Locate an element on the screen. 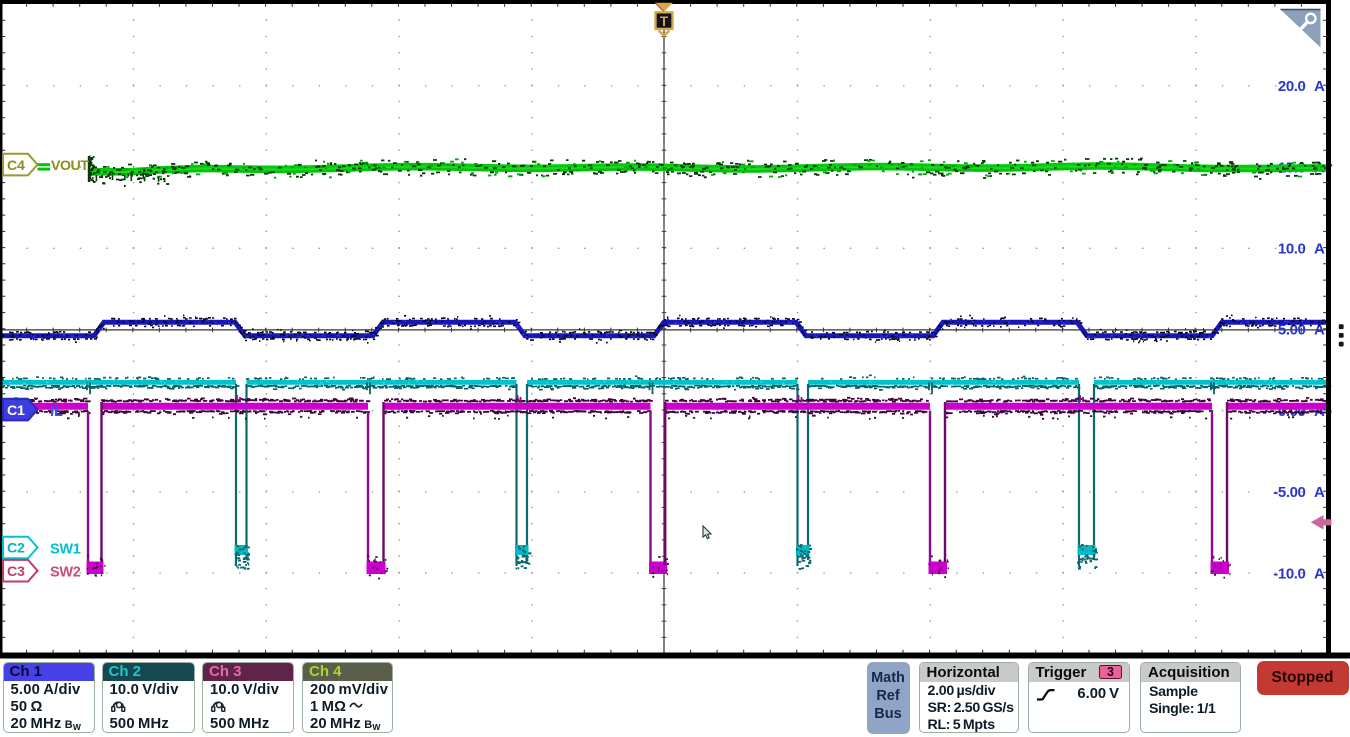 This screenshot has height=737, width=1350. svg-text: 5.00 is located at coordinates (1292, 330).